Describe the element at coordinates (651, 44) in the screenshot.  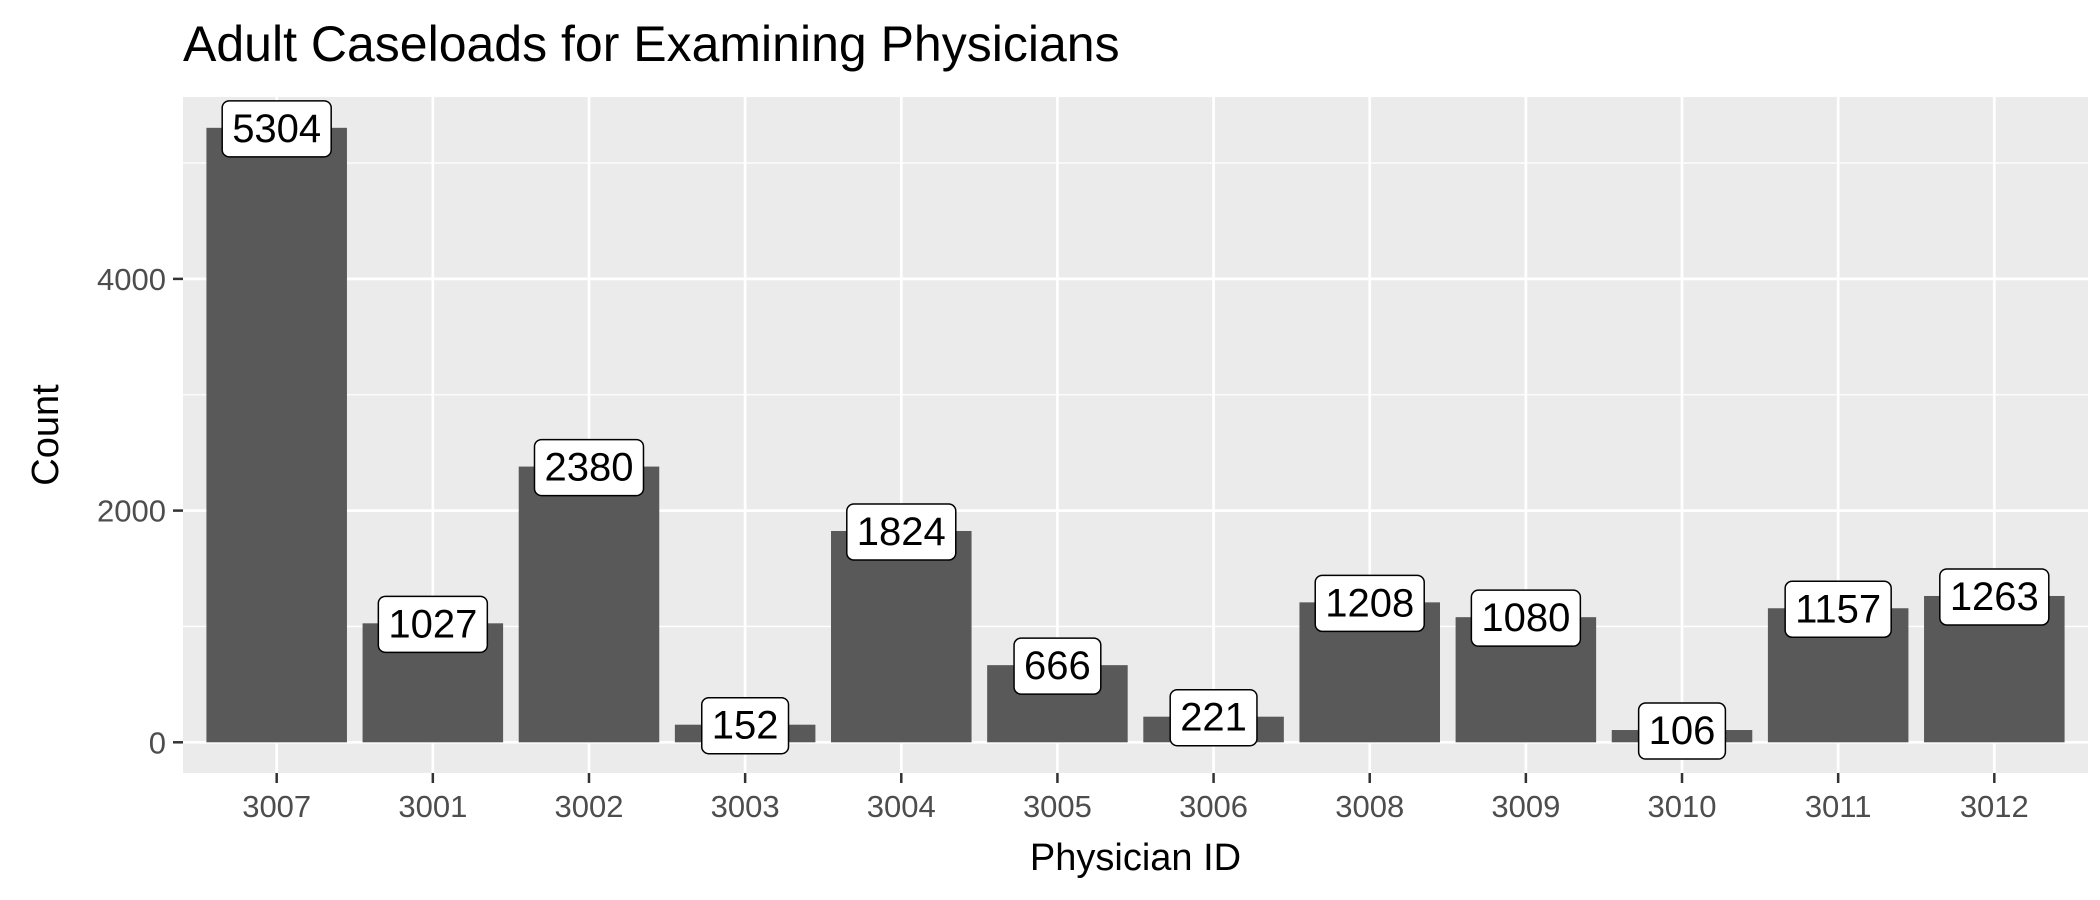
I see `chart-title: Adult Caseloads for Examining Physicians` at that location.